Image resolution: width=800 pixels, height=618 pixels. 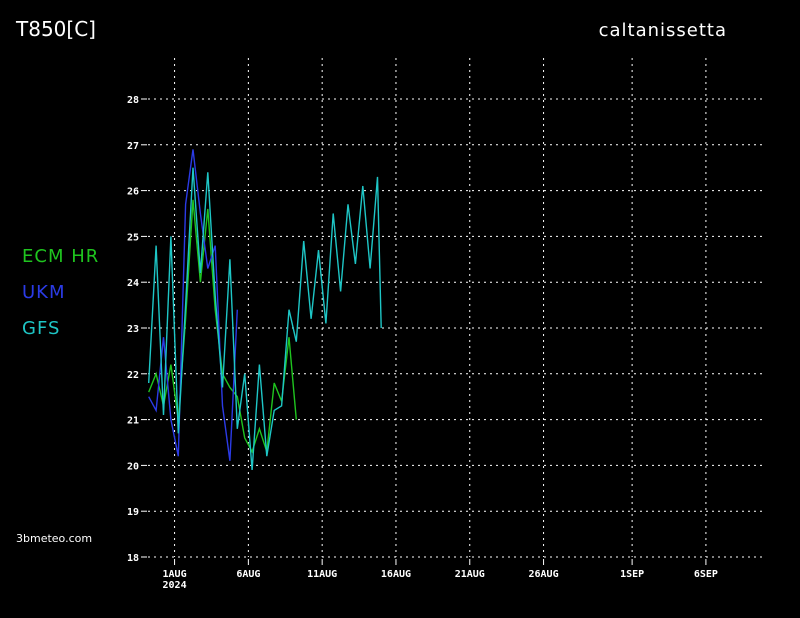 What do you see at coordinates (55, 29) in the screenshot?
I see `chart-title: T850[C]` at bounding box center [55, 29].